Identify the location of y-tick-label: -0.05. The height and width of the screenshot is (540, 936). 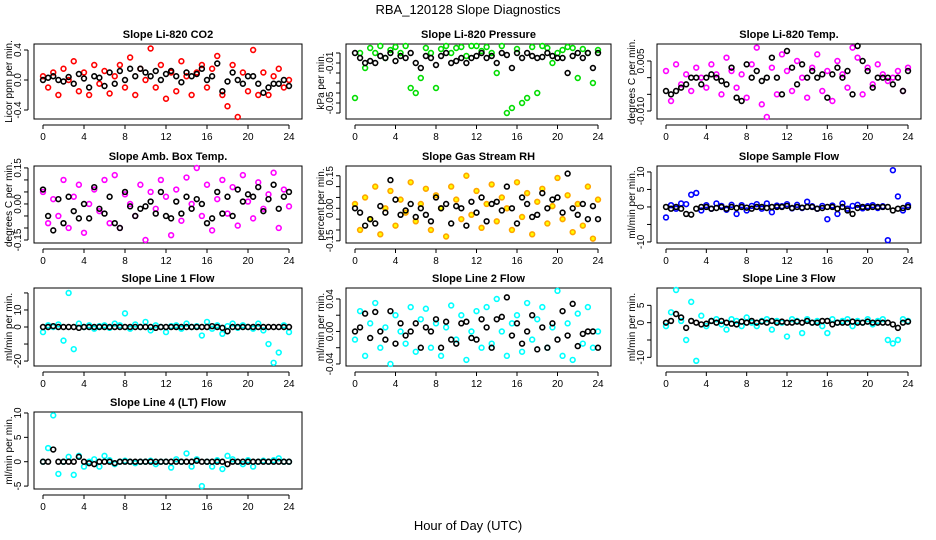
(330, 102).